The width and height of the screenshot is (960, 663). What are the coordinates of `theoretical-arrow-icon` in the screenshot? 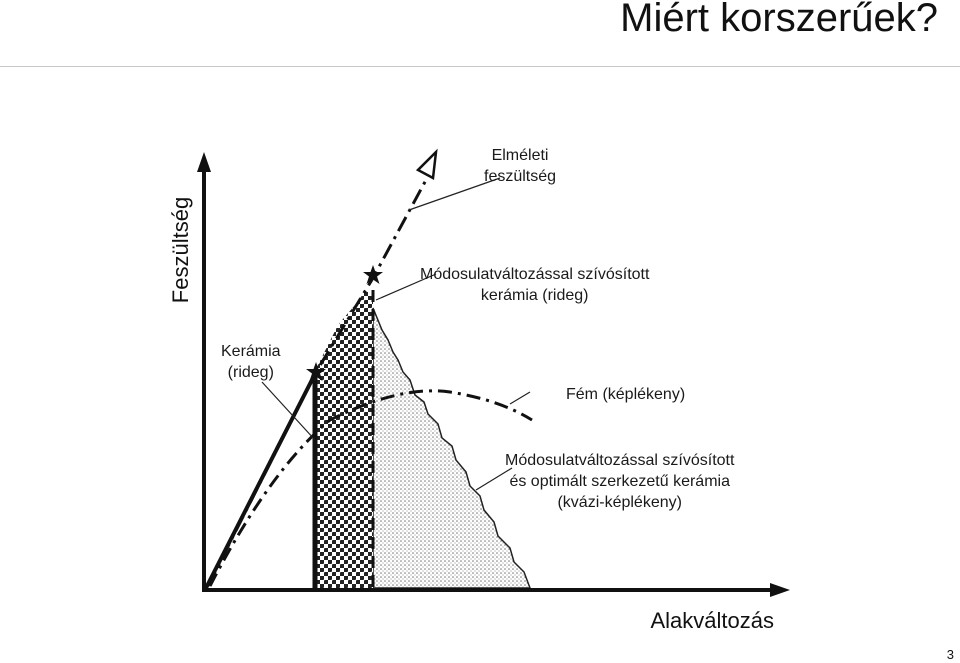 It's located at (426, 164).